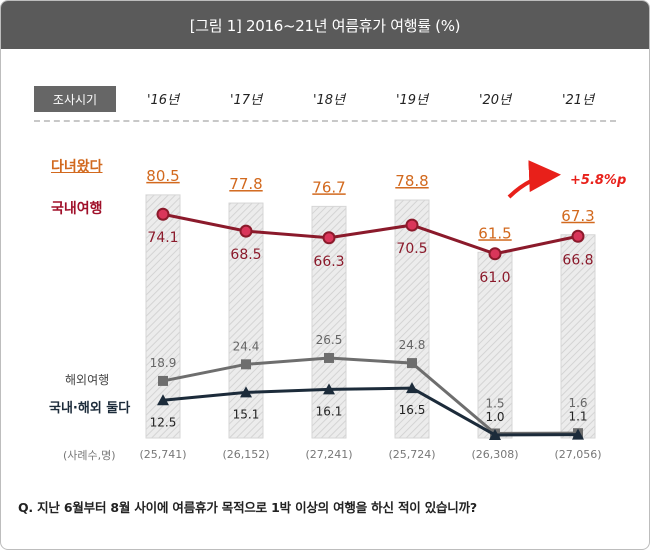 The width and height of the screenshot is (650, 550). I want to click on data-label-overseas: 24.8, so click(412, 345).